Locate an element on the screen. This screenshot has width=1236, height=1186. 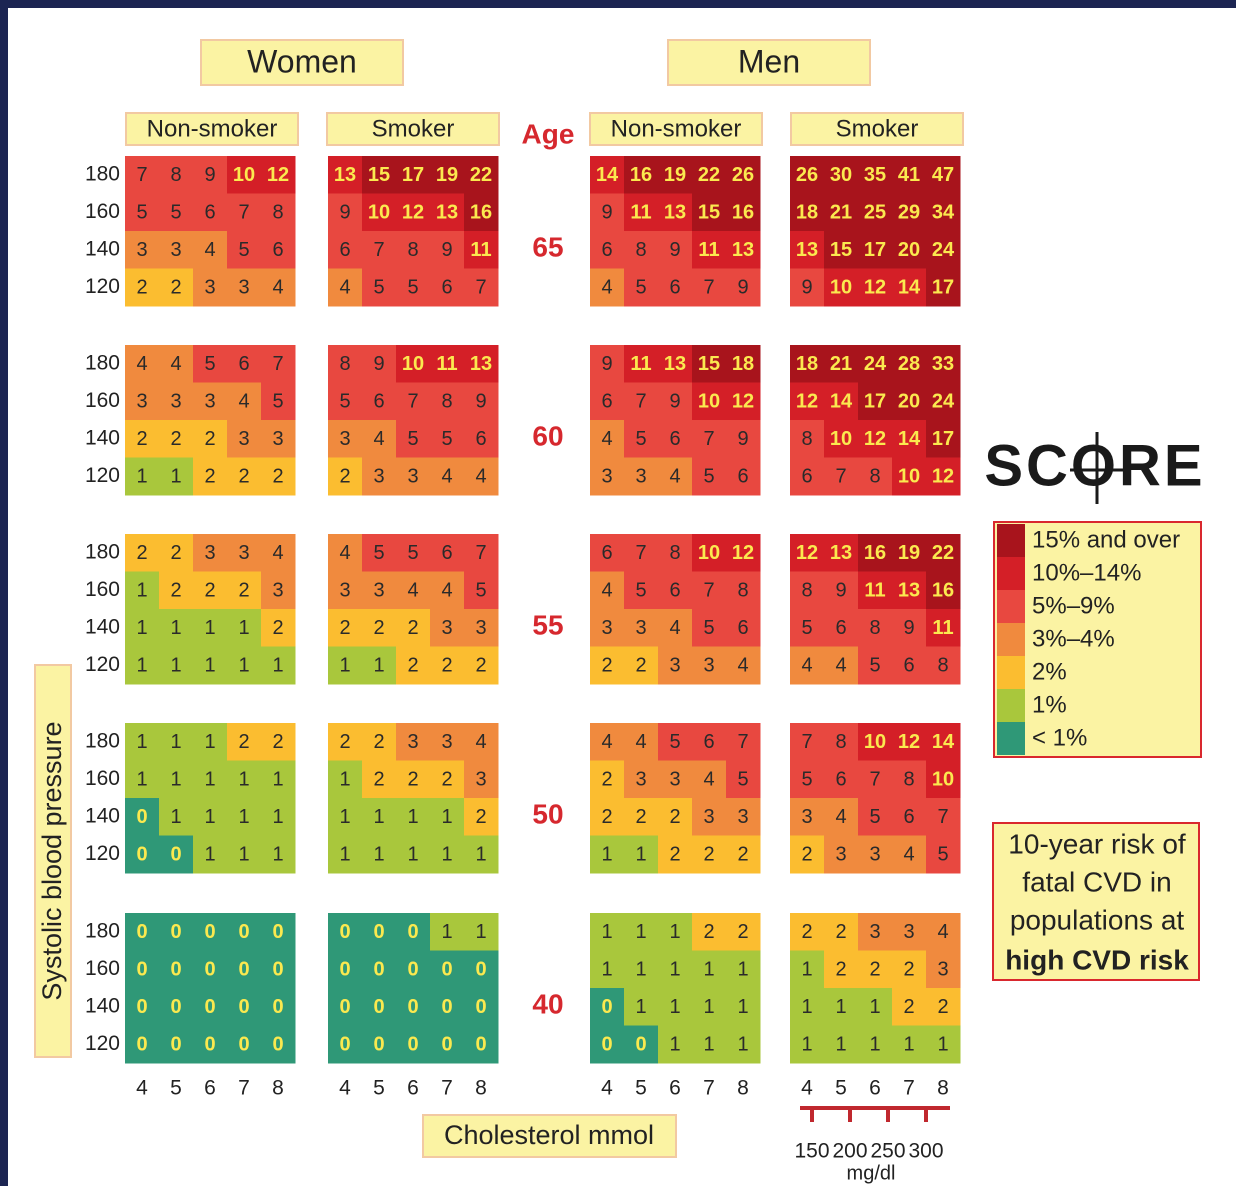
legend-label: 5%–9% is located at coordinates (1073, 605).